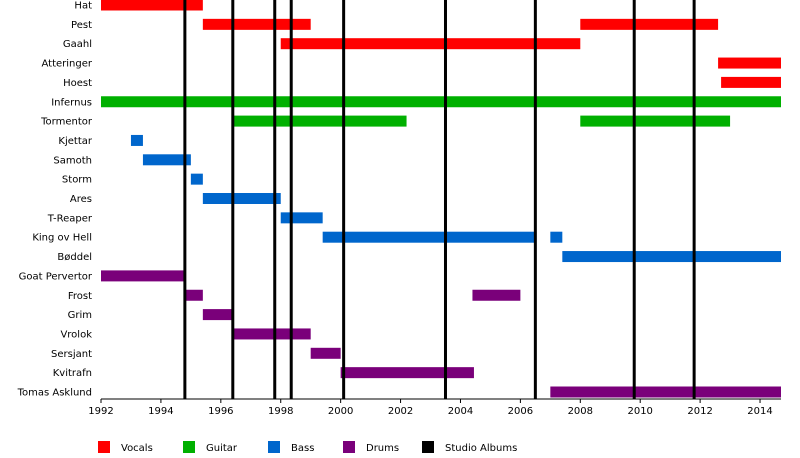 The width and height of the screenshot is (800, 458). I want to click on member-label-vrolok: Vrolok, so click(76, 334).